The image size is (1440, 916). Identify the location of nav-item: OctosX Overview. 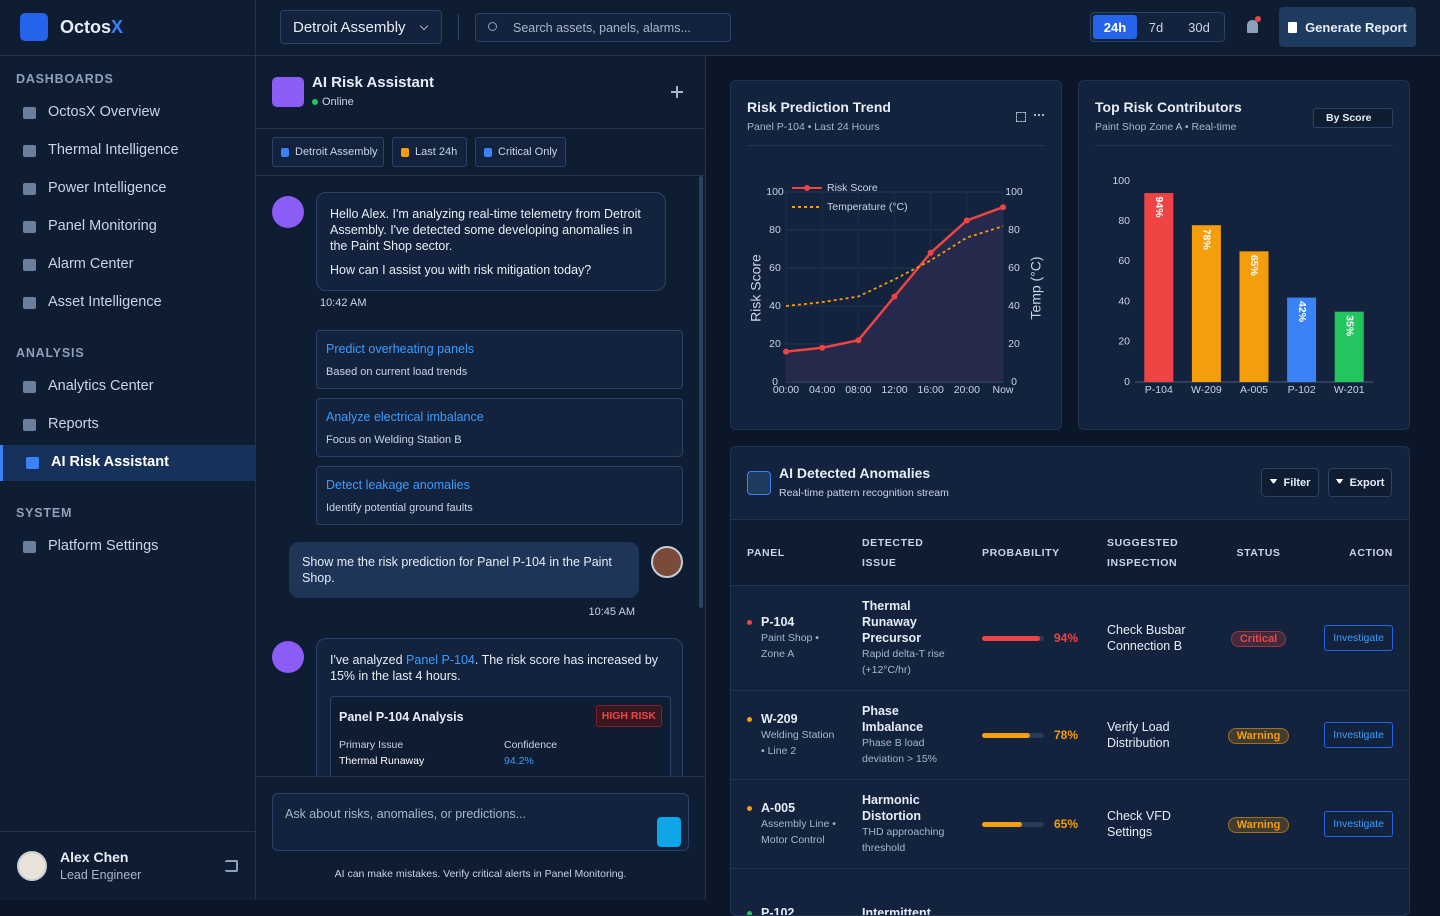
(104, 112).